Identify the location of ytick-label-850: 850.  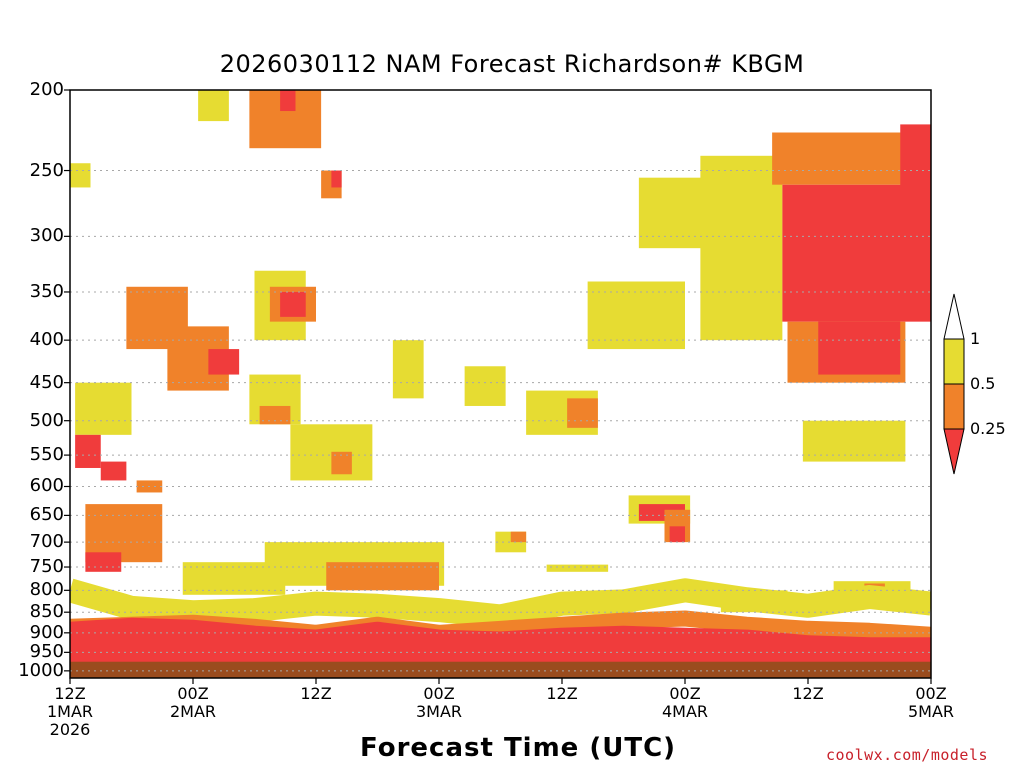
(46, 612).